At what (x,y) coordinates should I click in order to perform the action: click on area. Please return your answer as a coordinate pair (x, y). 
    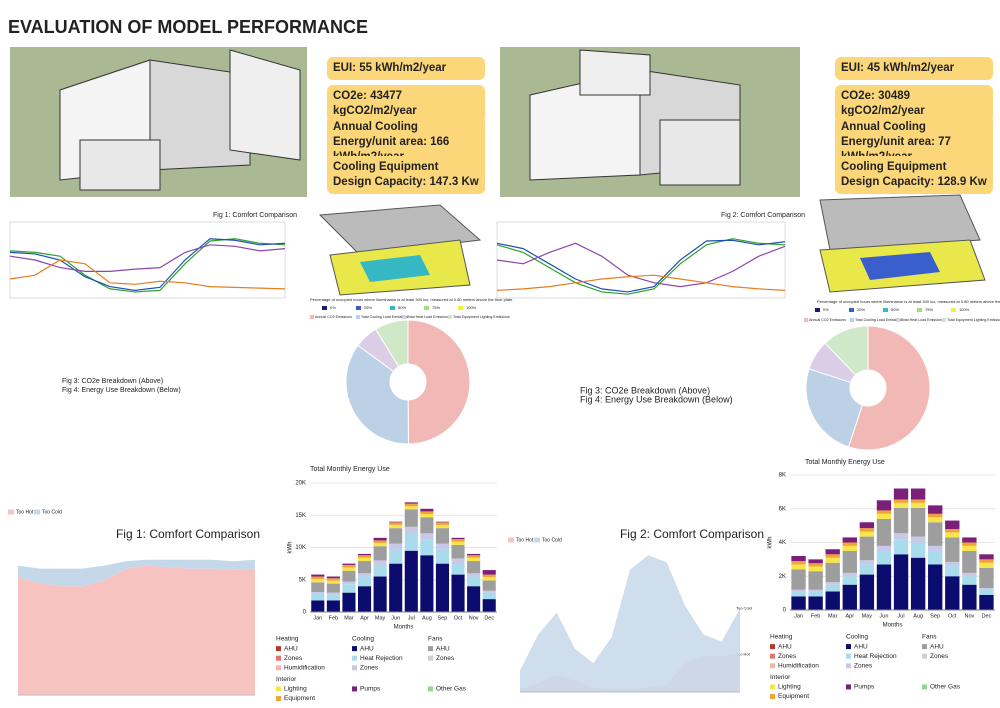
    Looking at the image, I should click on (136, 630).